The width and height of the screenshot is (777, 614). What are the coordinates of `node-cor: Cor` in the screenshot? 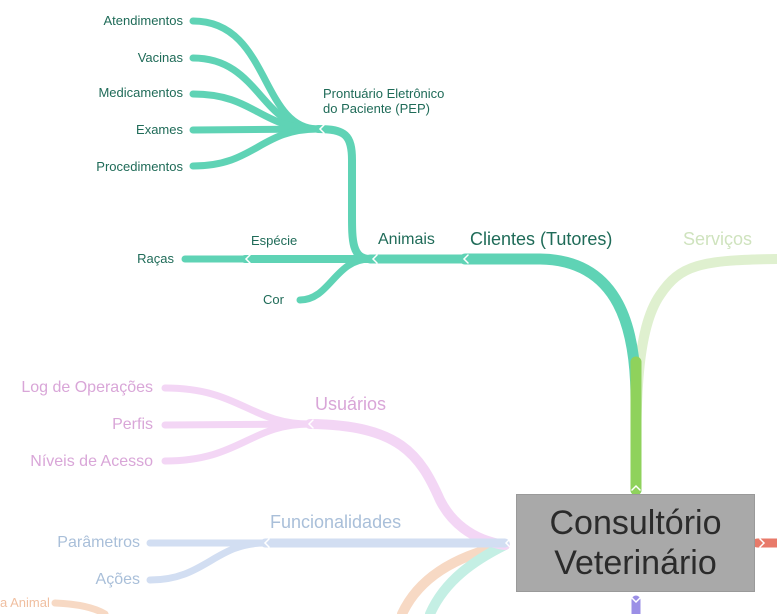 It's located at (273, 299).